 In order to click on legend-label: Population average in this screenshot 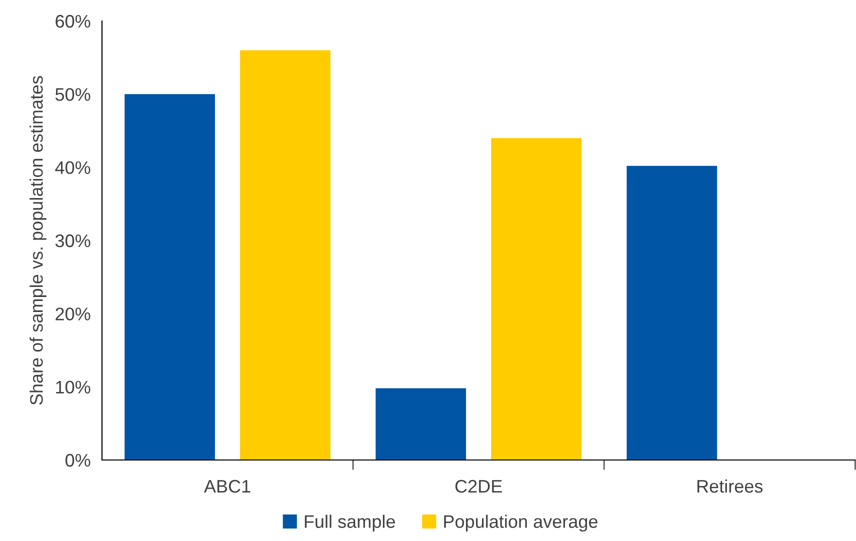, I will do `click(521, 523)`.